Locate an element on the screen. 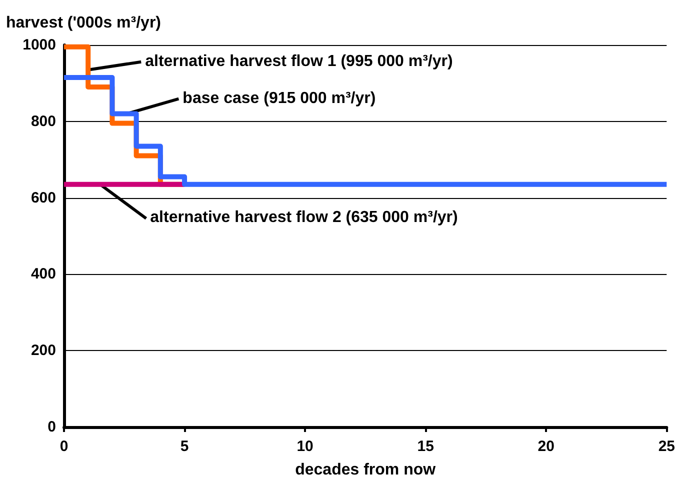 Image resolution: width=678 pixels, height=490 pixels. x-tick-label: 10 is located at coordinates (305, 446).